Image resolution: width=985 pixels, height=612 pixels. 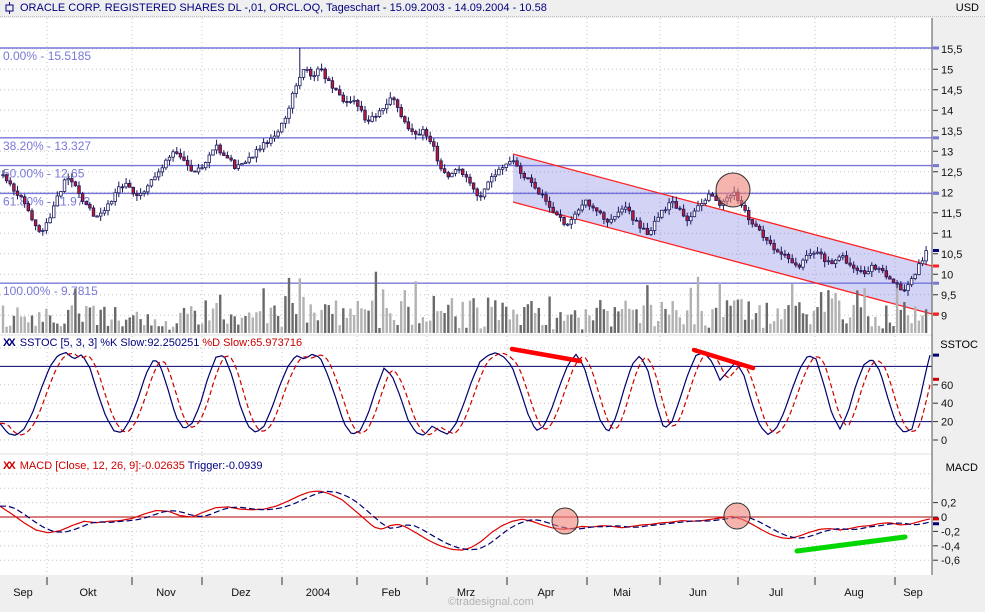 I want to click on fib-level-label: 100.00% - 9.7815, so click(x=50, y=291).